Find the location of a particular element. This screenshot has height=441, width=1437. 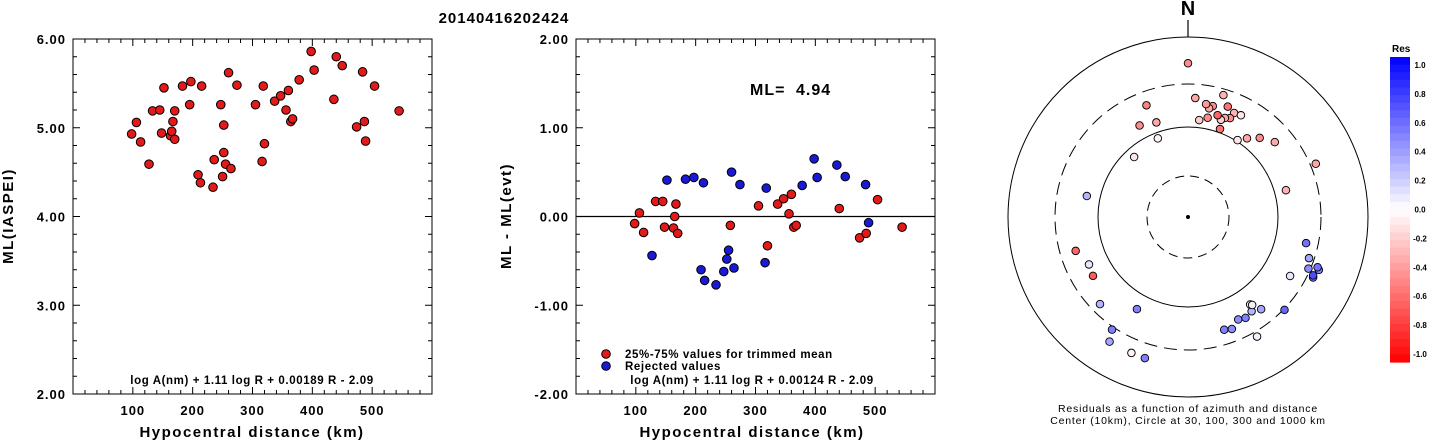

x-tick-label: 100 is located at coordinates (635, 410).